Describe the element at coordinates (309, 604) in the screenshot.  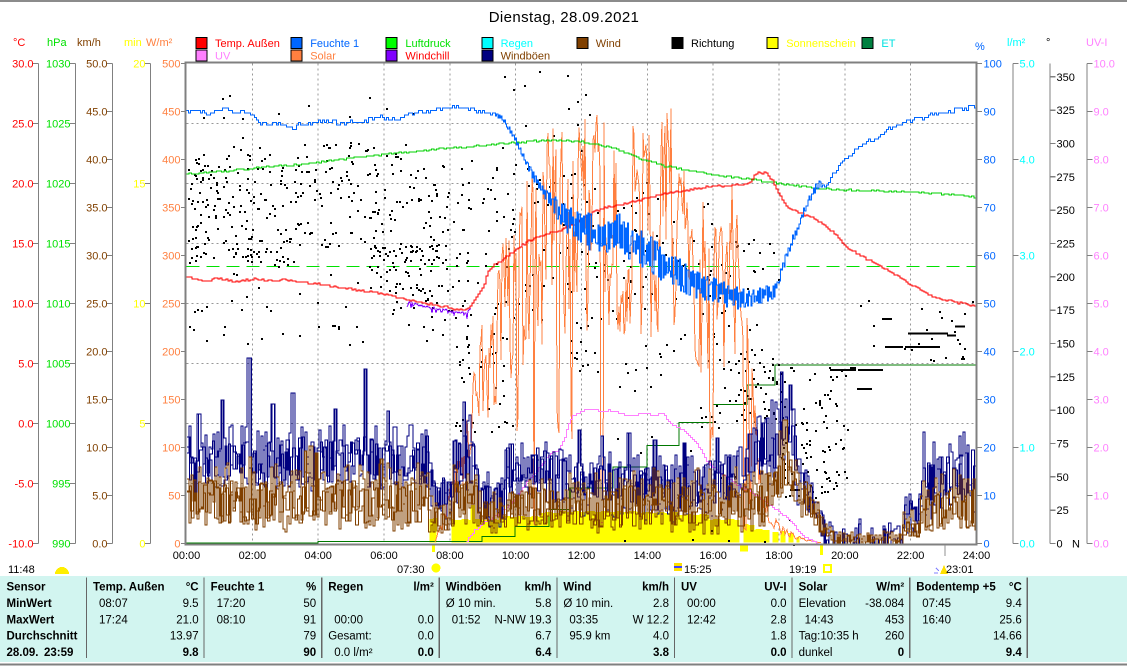
I see `svg-text: 50` at that location.